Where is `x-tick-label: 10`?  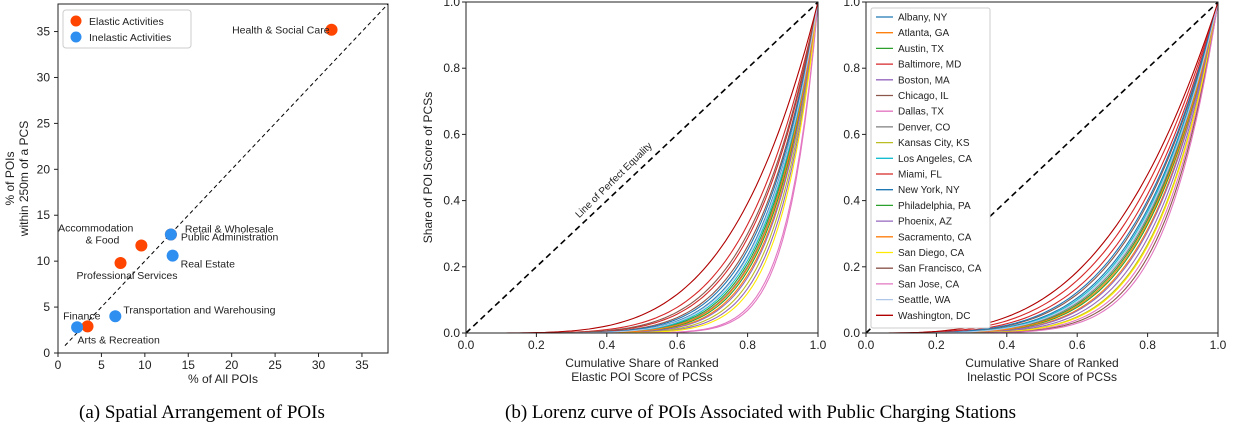 x-tick-label: 10 is located at coordinates (145, 365).